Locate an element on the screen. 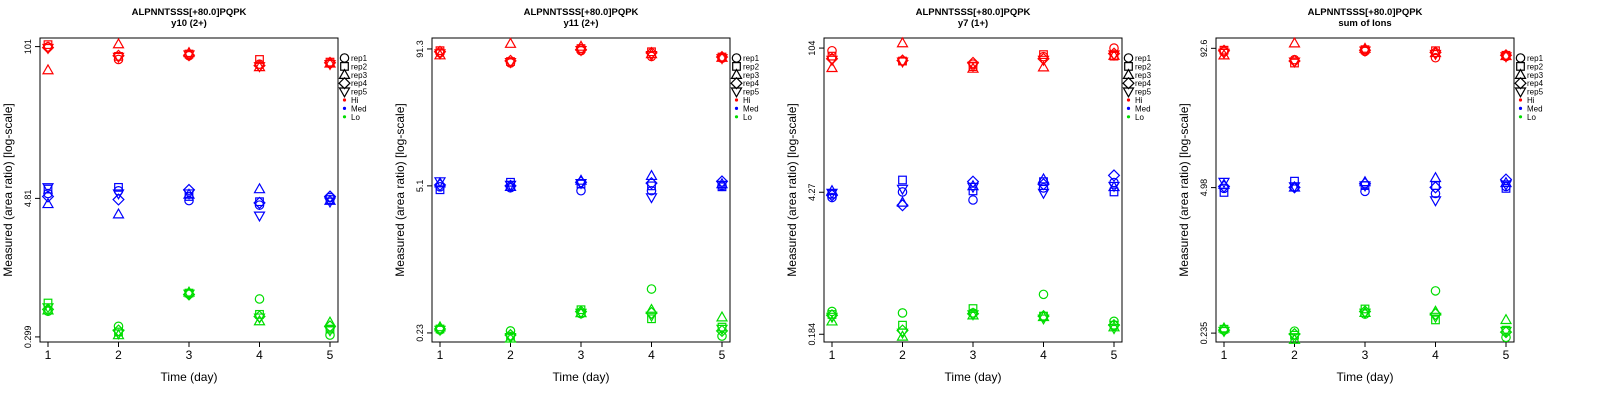 Image resolution: width=1600 pixels, height=400 pixels. chart-title: ALPNNTSSS[+80.0]PQPK is located at coordinates (581, 12).